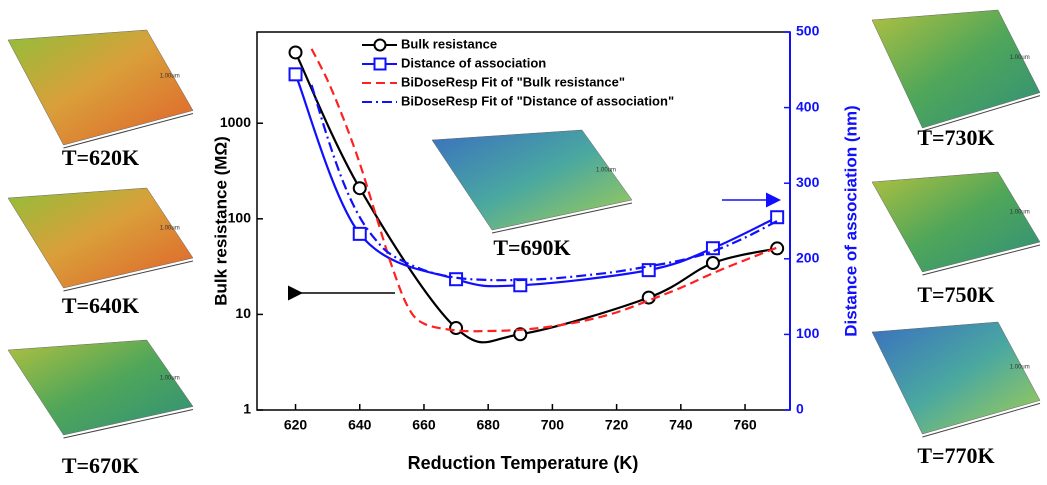  Describe the element at coordinates (523, 463) in the screenshot. I see `x-axis-label: Reduction Temperature (K)` at that location.